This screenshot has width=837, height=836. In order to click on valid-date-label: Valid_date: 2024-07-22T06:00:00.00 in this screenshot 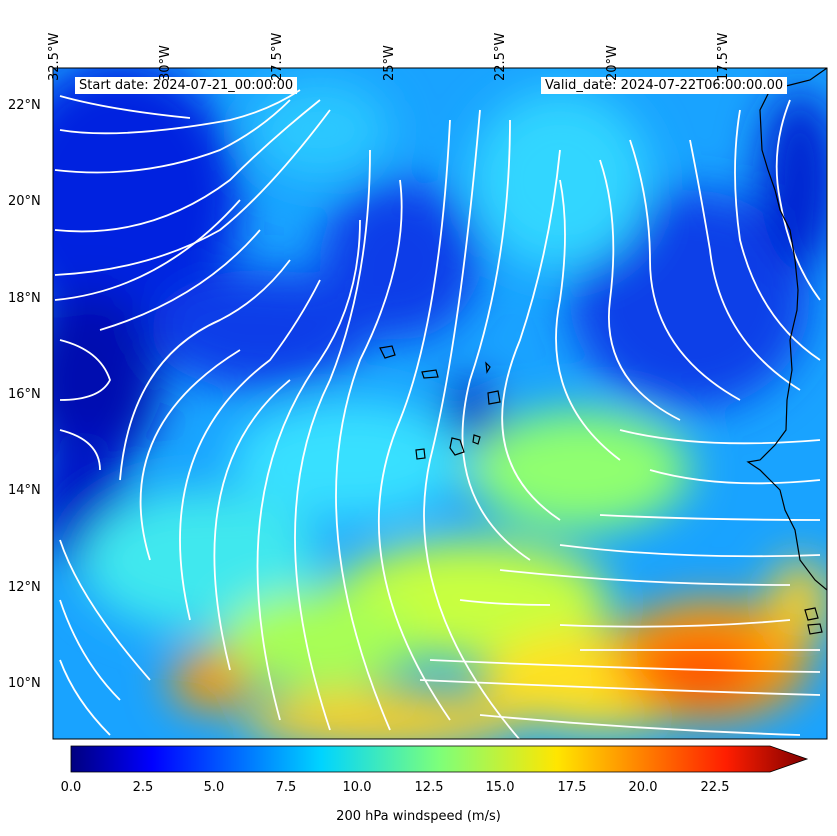, I will do `click(664, 85)`.